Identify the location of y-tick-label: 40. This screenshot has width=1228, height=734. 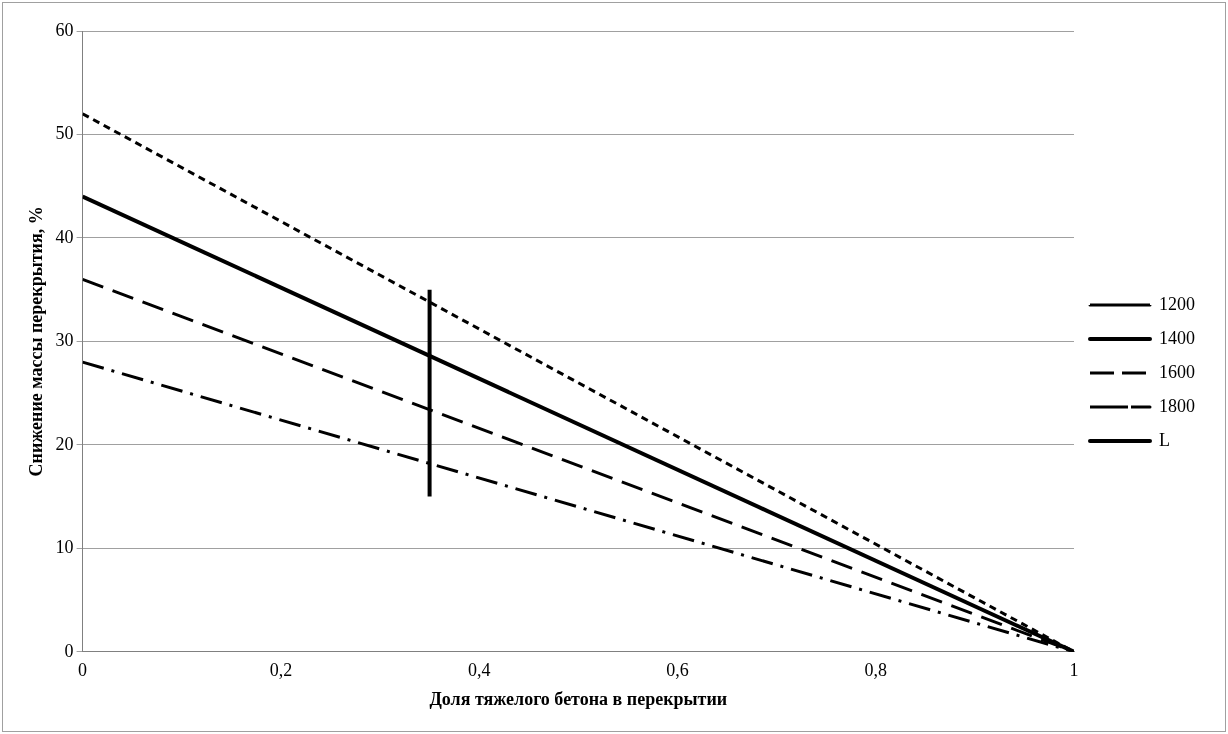
(64, 236).